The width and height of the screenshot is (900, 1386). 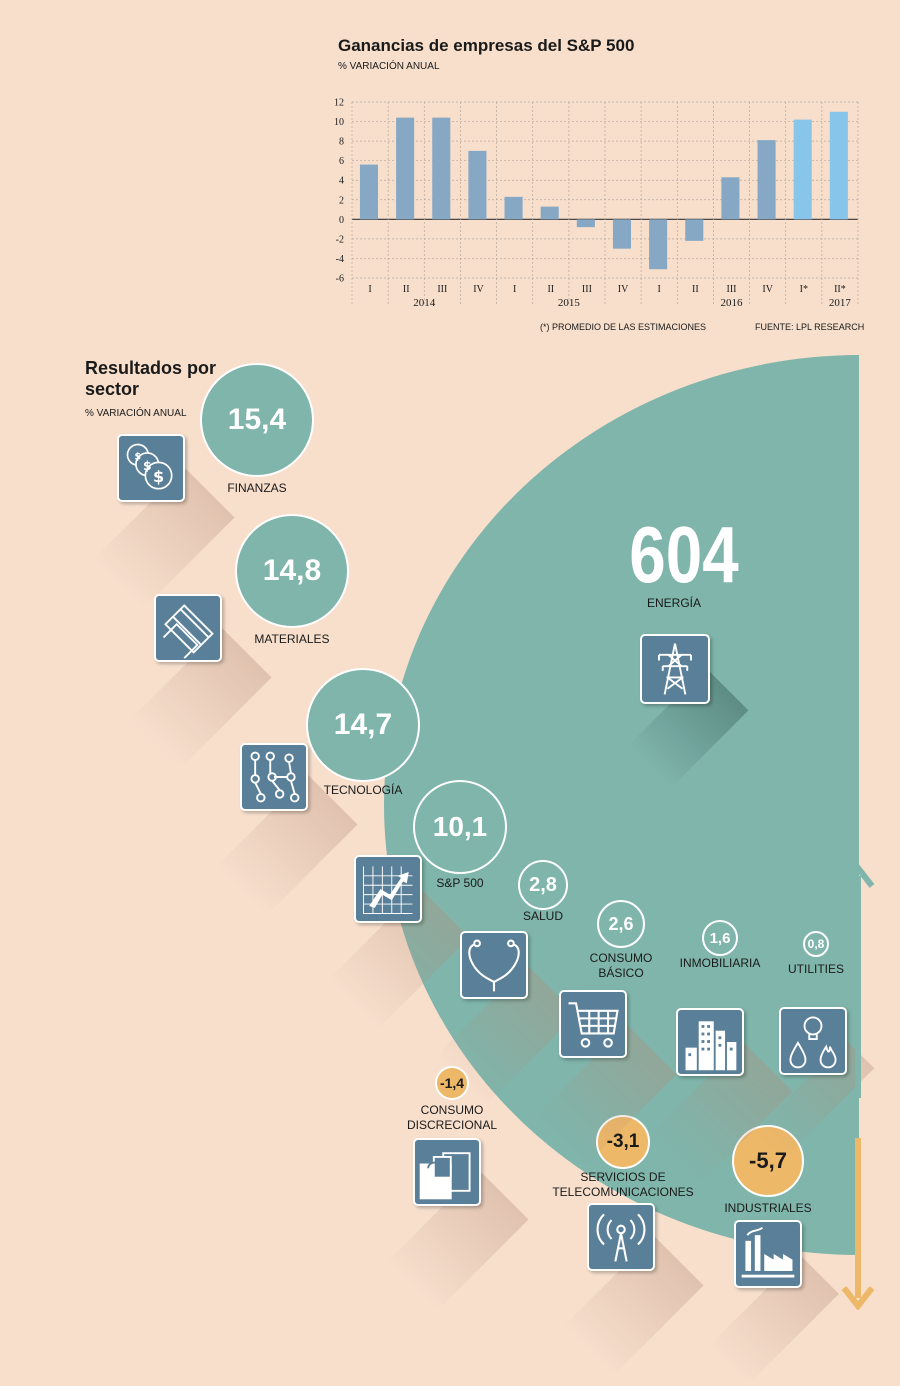 What do you see at coordinates (623, 327) in the screenshot?
I see `estimates-note: (*) PROMEDIO DE LAS ESTIMACIONES` at bounding box center [623, 327].